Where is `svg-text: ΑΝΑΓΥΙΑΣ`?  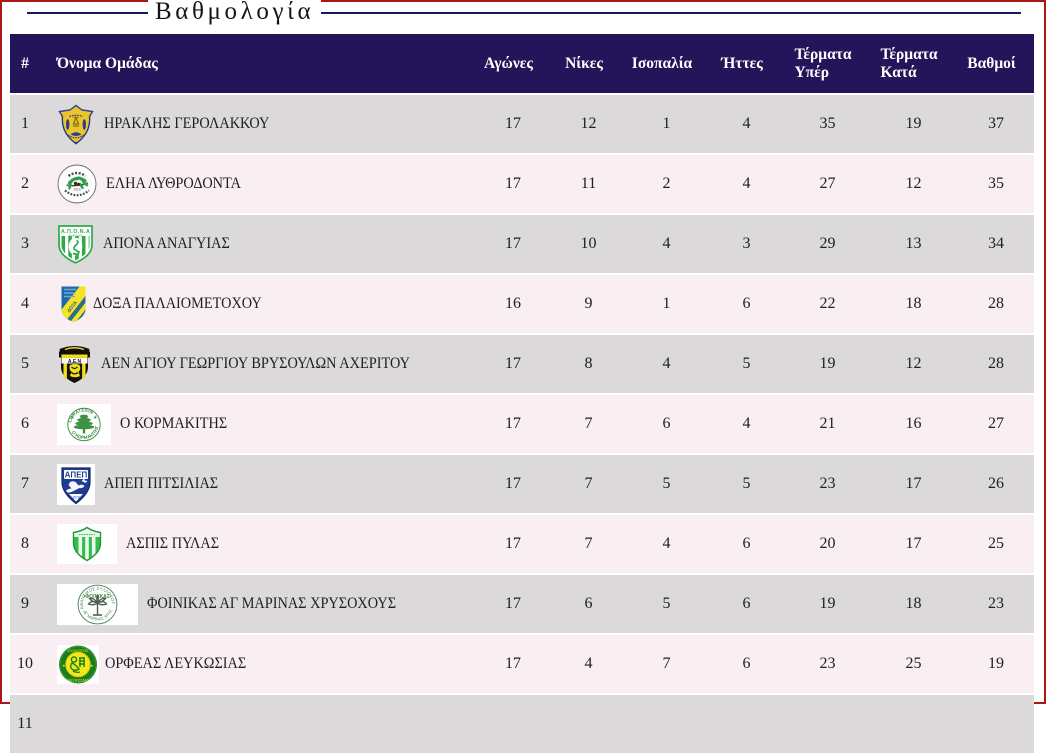 svg-text: ΑΝΑΓΥΙΑΣ is located at coordinates (75, 236).